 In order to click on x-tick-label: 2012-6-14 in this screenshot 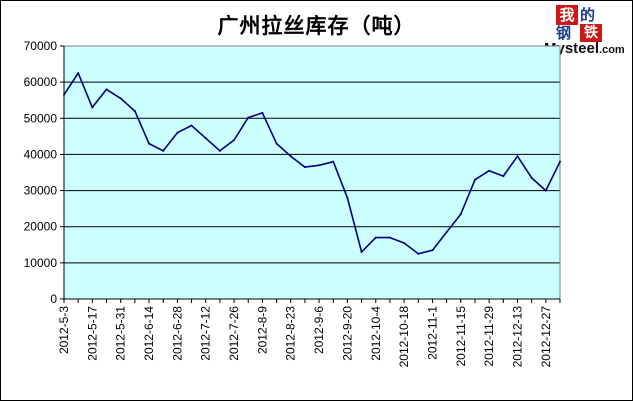, I will do `click(149, 333)`.